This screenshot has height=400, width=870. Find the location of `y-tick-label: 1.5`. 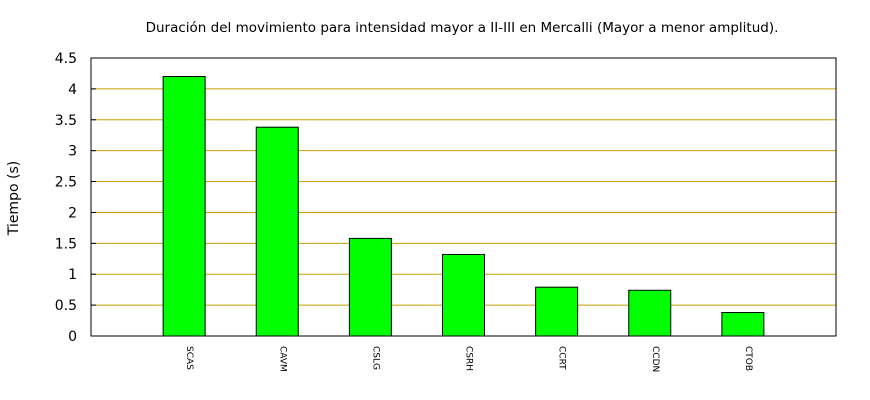

y-tick-label: 1.5 is located at coordinates (66, 244).